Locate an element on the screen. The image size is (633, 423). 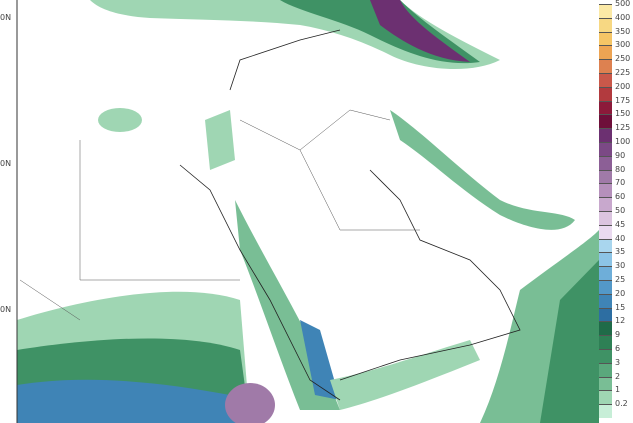
legend-label: 400 is located at coordinates (623, 17).